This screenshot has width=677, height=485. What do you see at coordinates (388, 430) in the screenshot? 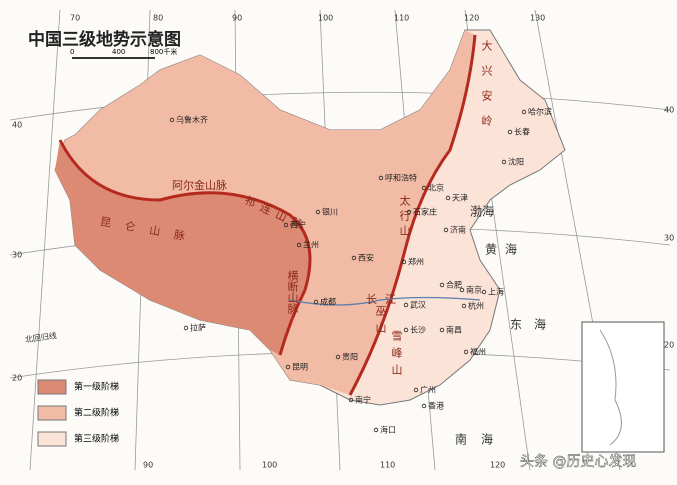
I see `city-label: 海口` at bounding box center [388, 430].